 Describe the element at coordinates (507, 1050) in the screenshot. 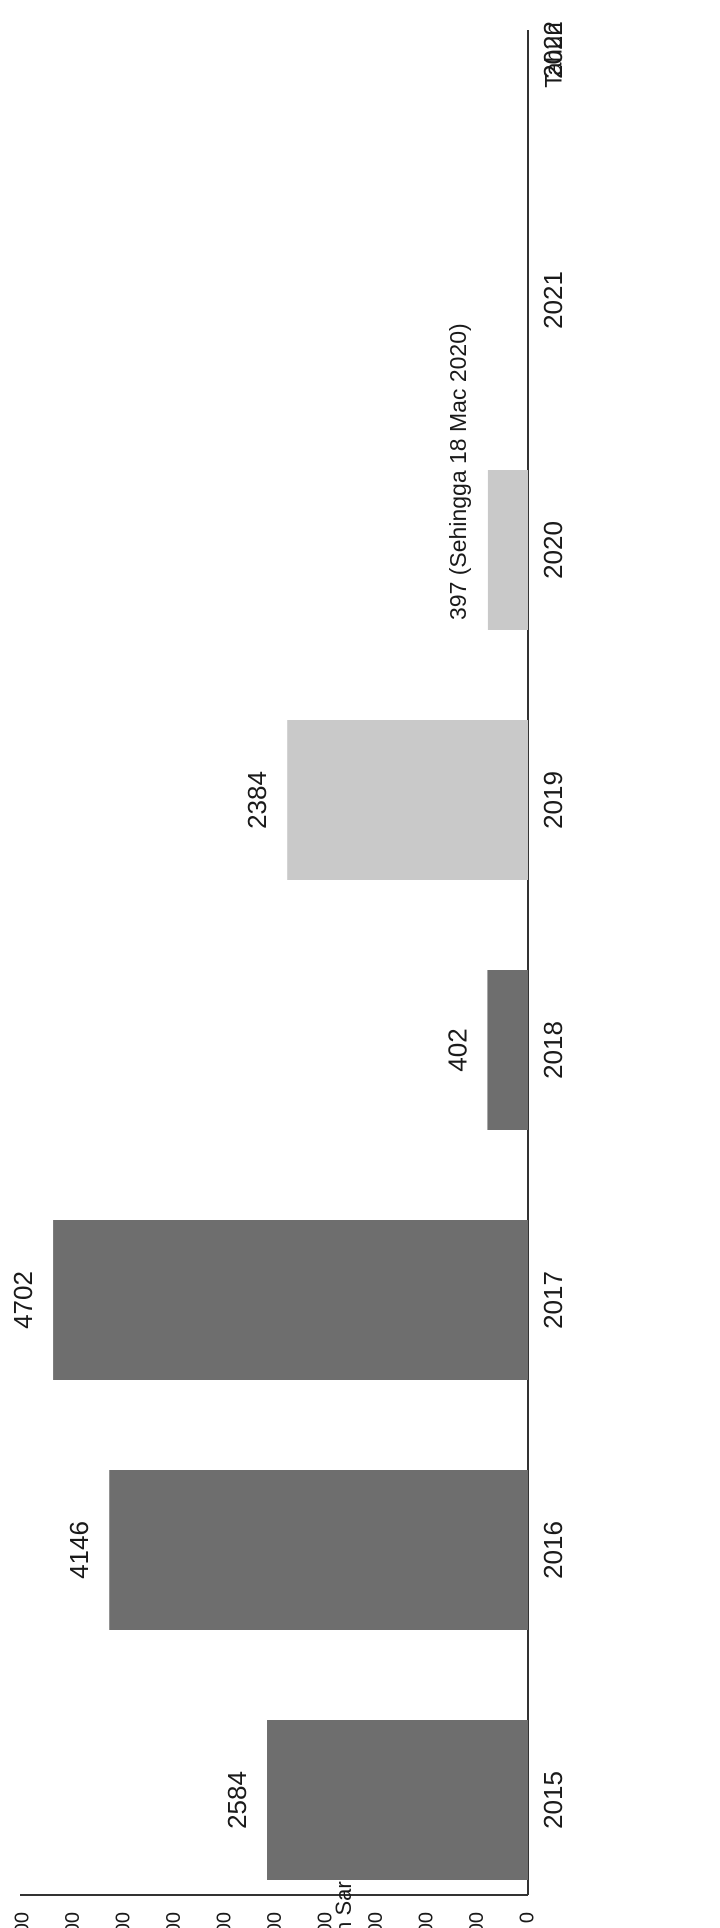

I see `bar-2018` at that location.